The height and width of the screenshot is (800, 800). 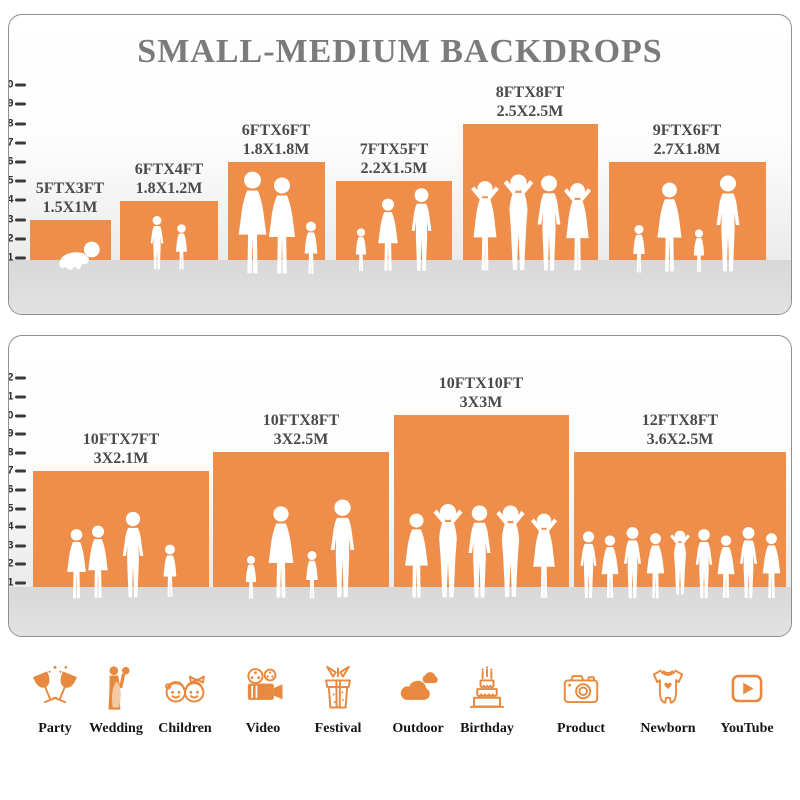 What do you see at coordinates (338, 687) in the screenshot?
I see `festival-icon` at bounding box center [338, 687].